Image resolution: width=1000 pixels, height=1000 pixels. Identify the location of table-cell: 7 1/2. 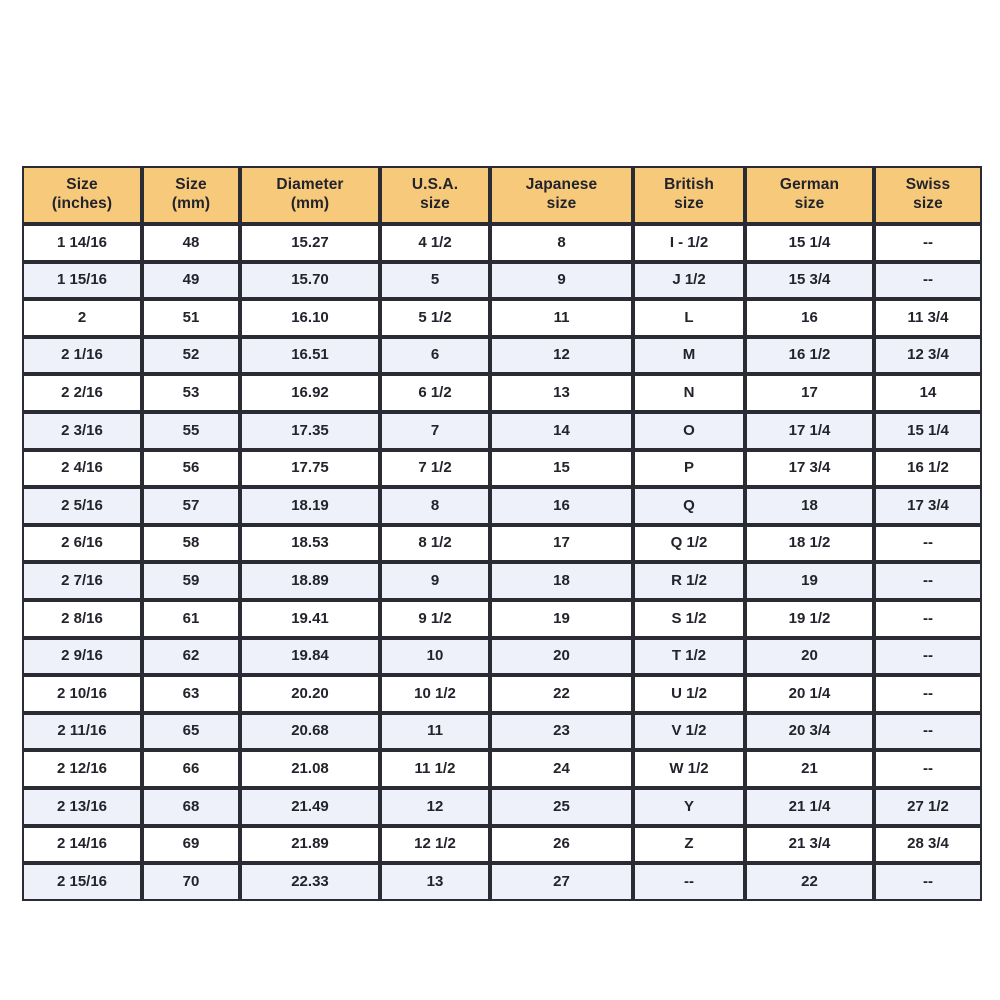
(435, 468).